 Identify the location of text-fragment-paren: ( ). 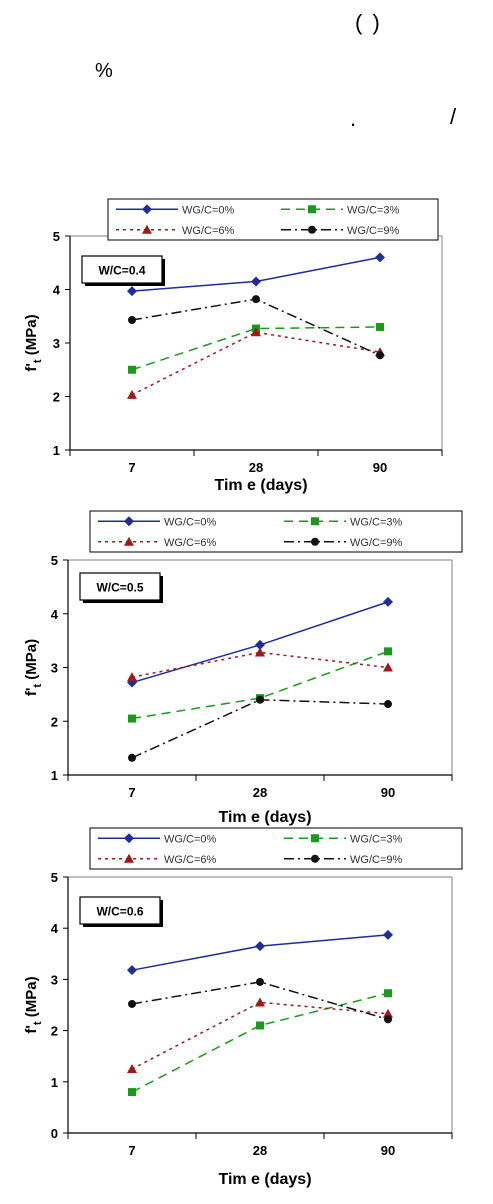
(368, 22).